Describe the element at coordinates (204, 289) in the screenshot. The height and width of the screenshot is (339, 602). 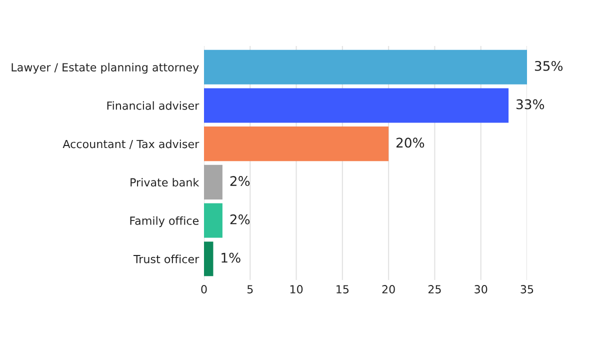
I see `x-tick-label: 0` at that location.